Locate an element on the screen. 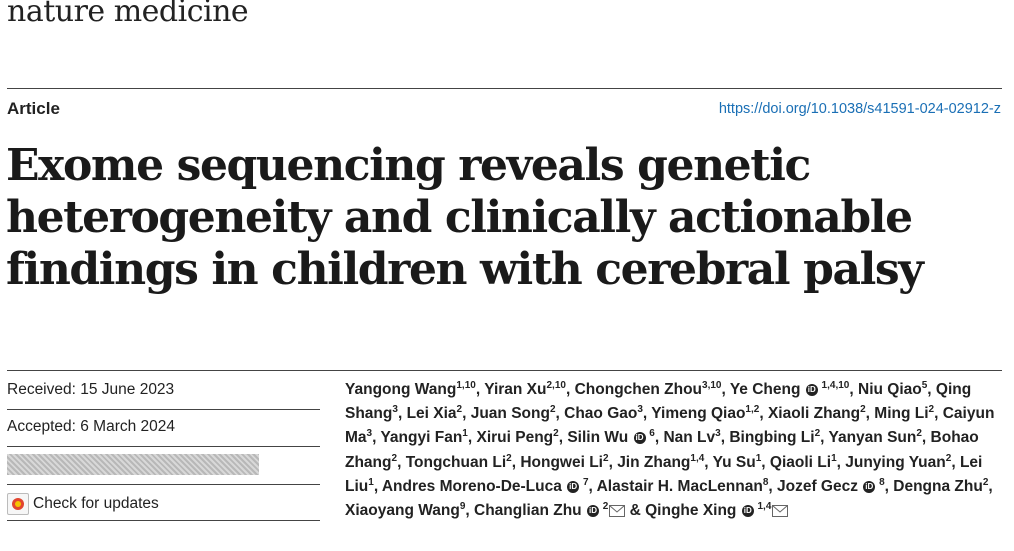 The image size is (1014, 551). author: Dengna Zhu2 is located at coordinates (941, 485).